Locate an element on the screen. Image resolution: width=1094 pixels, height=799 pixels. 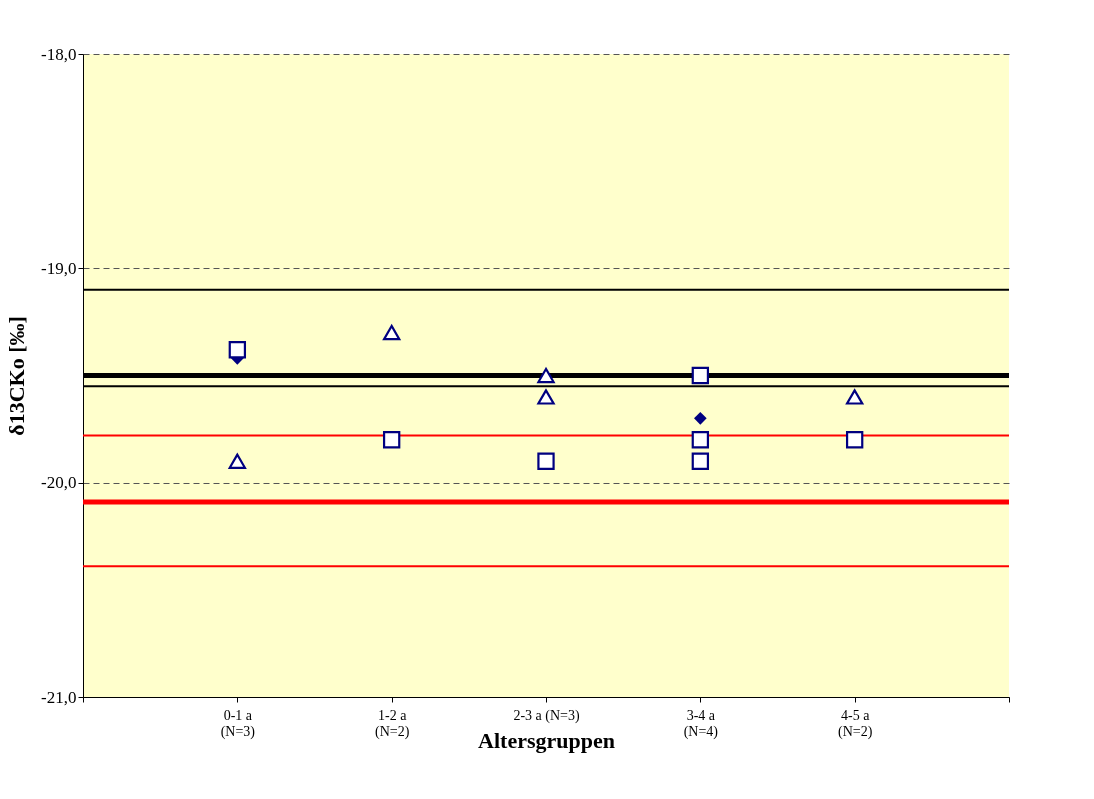
y-tick-label: -21,0 is located at coordinates (59, 697).